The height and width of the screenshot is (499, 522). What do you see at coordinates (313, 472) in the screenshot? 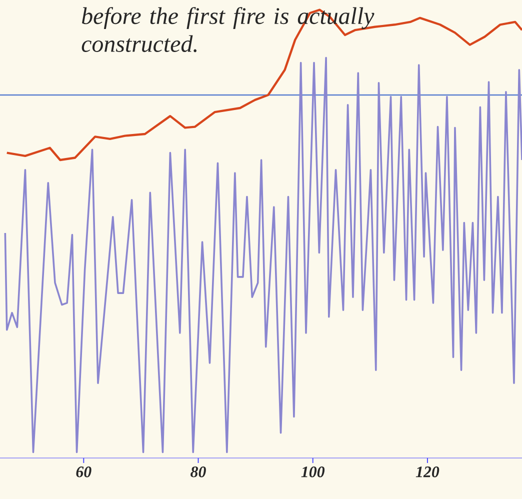
I see `x-tick-label: 100` at bounding box center [313, 472].